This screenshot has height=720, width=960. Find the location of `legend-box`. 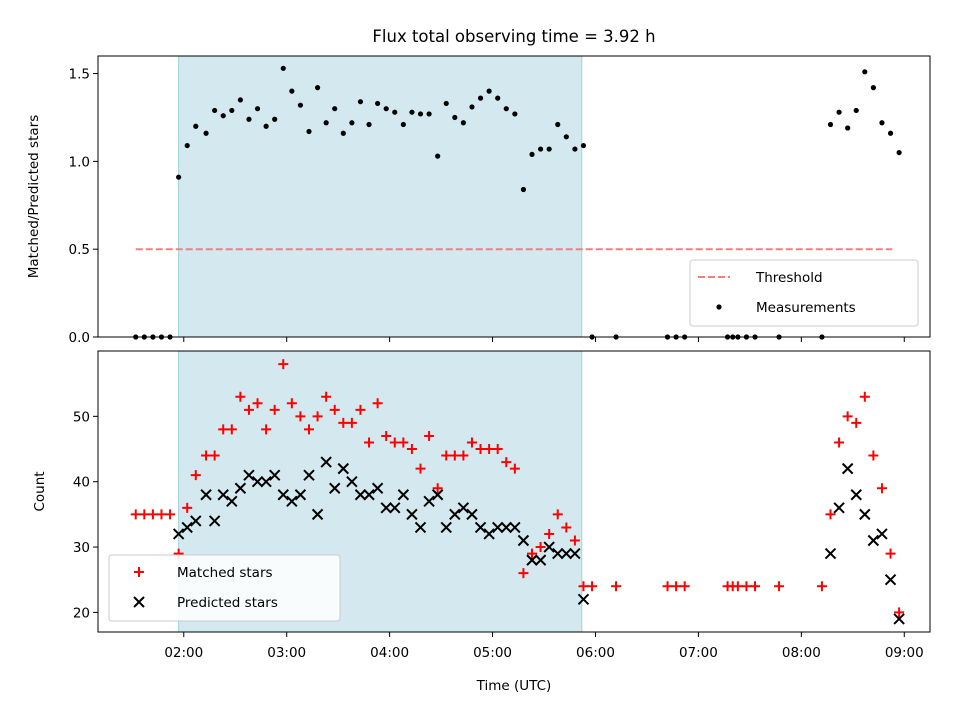

legend-box is located at coordinates (804, 293).